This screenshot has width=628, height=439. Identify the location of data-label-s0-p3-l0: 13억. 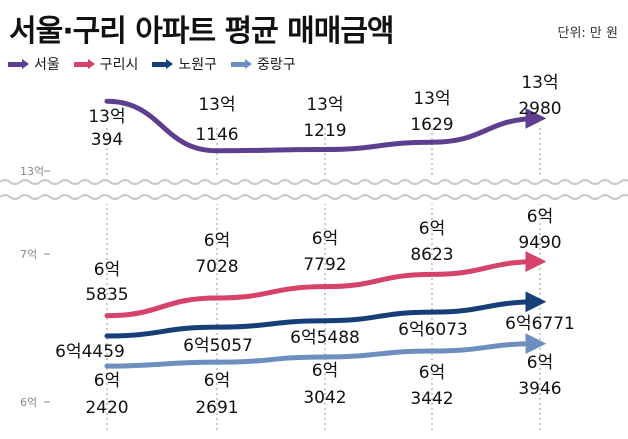
(431, 99).